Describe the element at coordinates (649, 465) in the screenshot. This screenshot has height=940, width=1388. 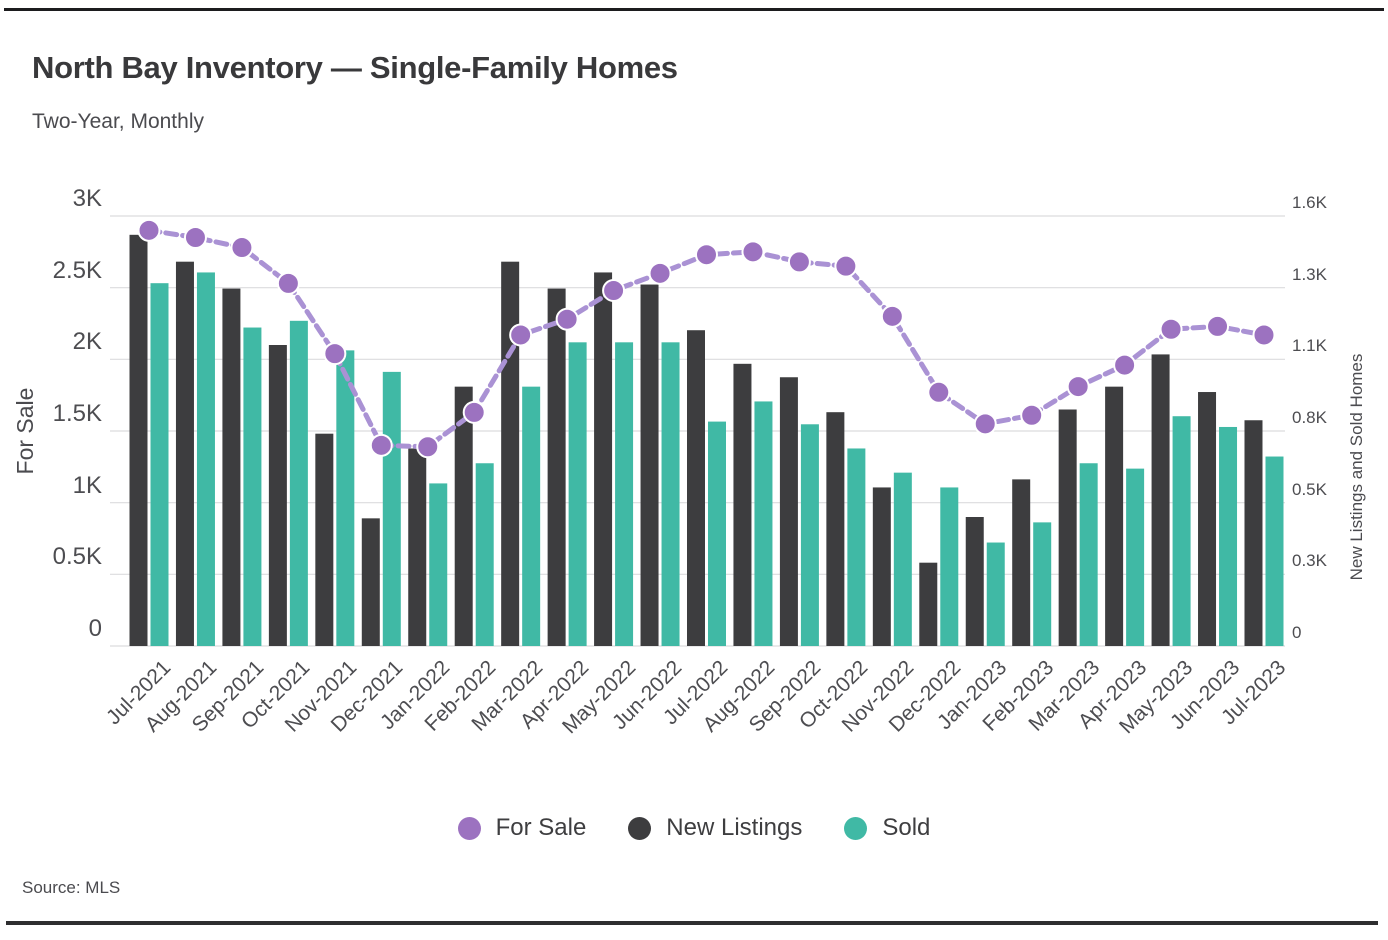
I see `new-listings-bar-Jun-2022` at that location.